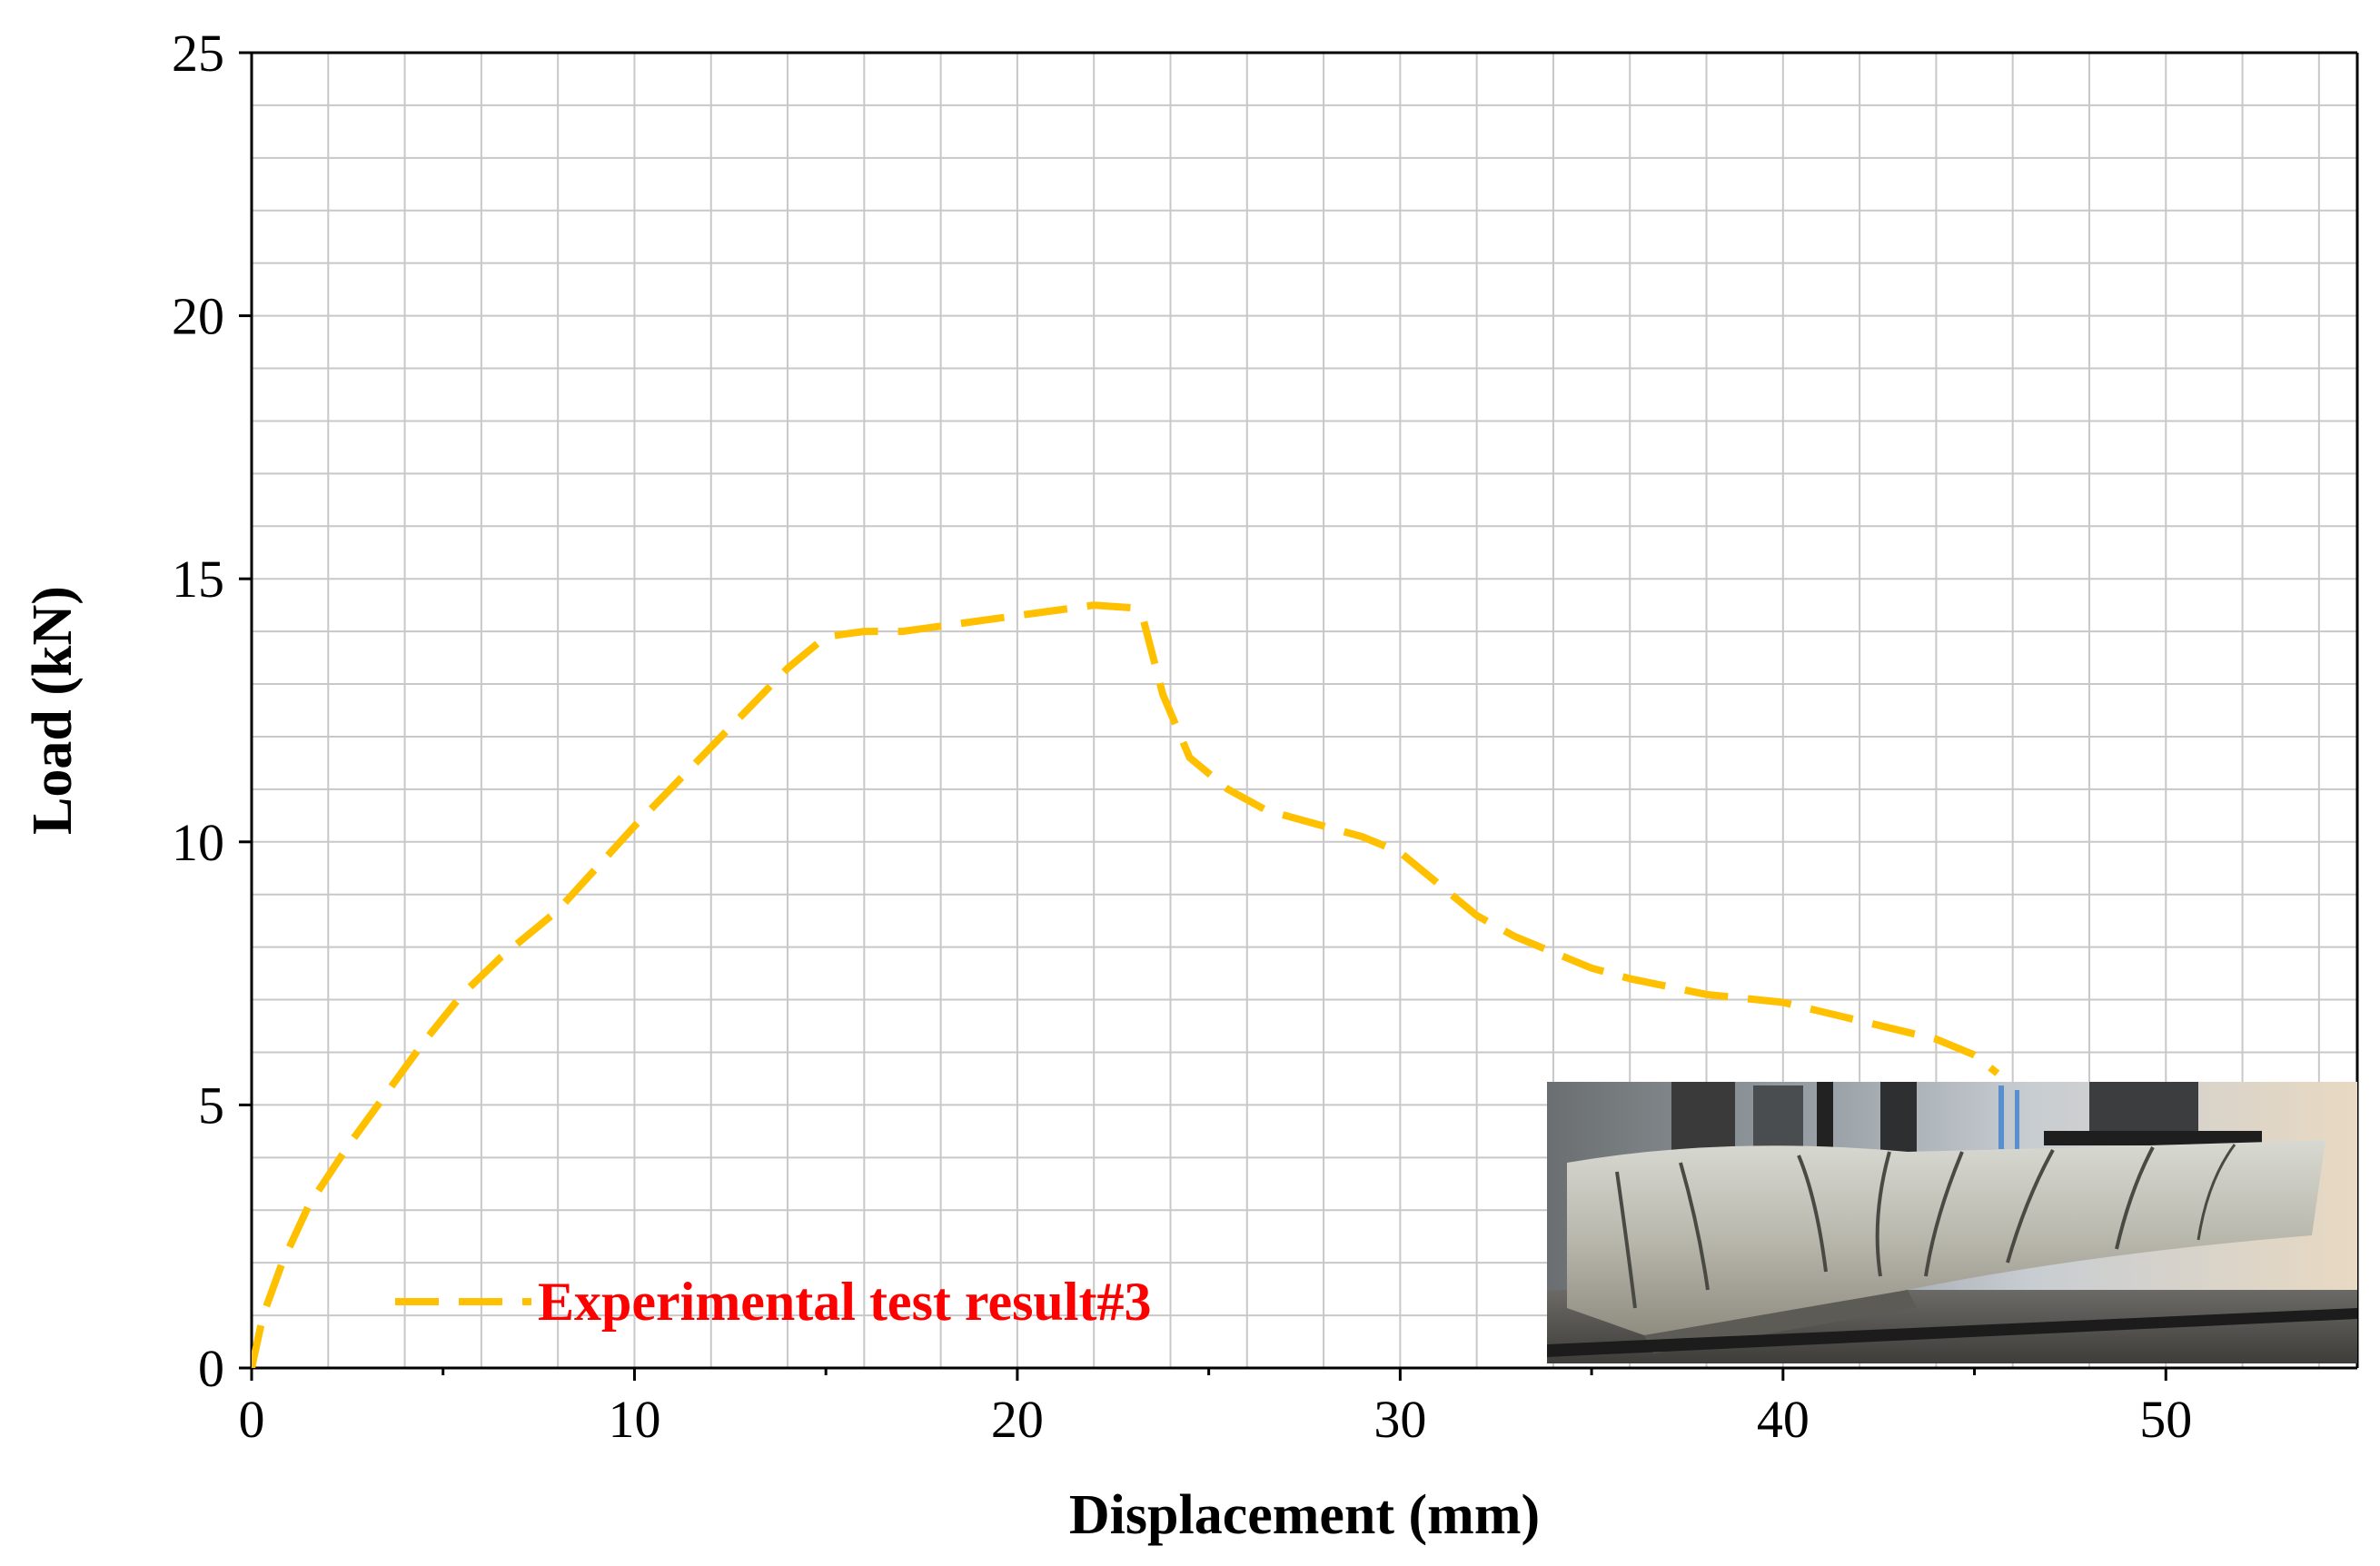 This screenshot has width=2380, height=1566. I want to click on y-tick-label: 5, so click(211, 1105).